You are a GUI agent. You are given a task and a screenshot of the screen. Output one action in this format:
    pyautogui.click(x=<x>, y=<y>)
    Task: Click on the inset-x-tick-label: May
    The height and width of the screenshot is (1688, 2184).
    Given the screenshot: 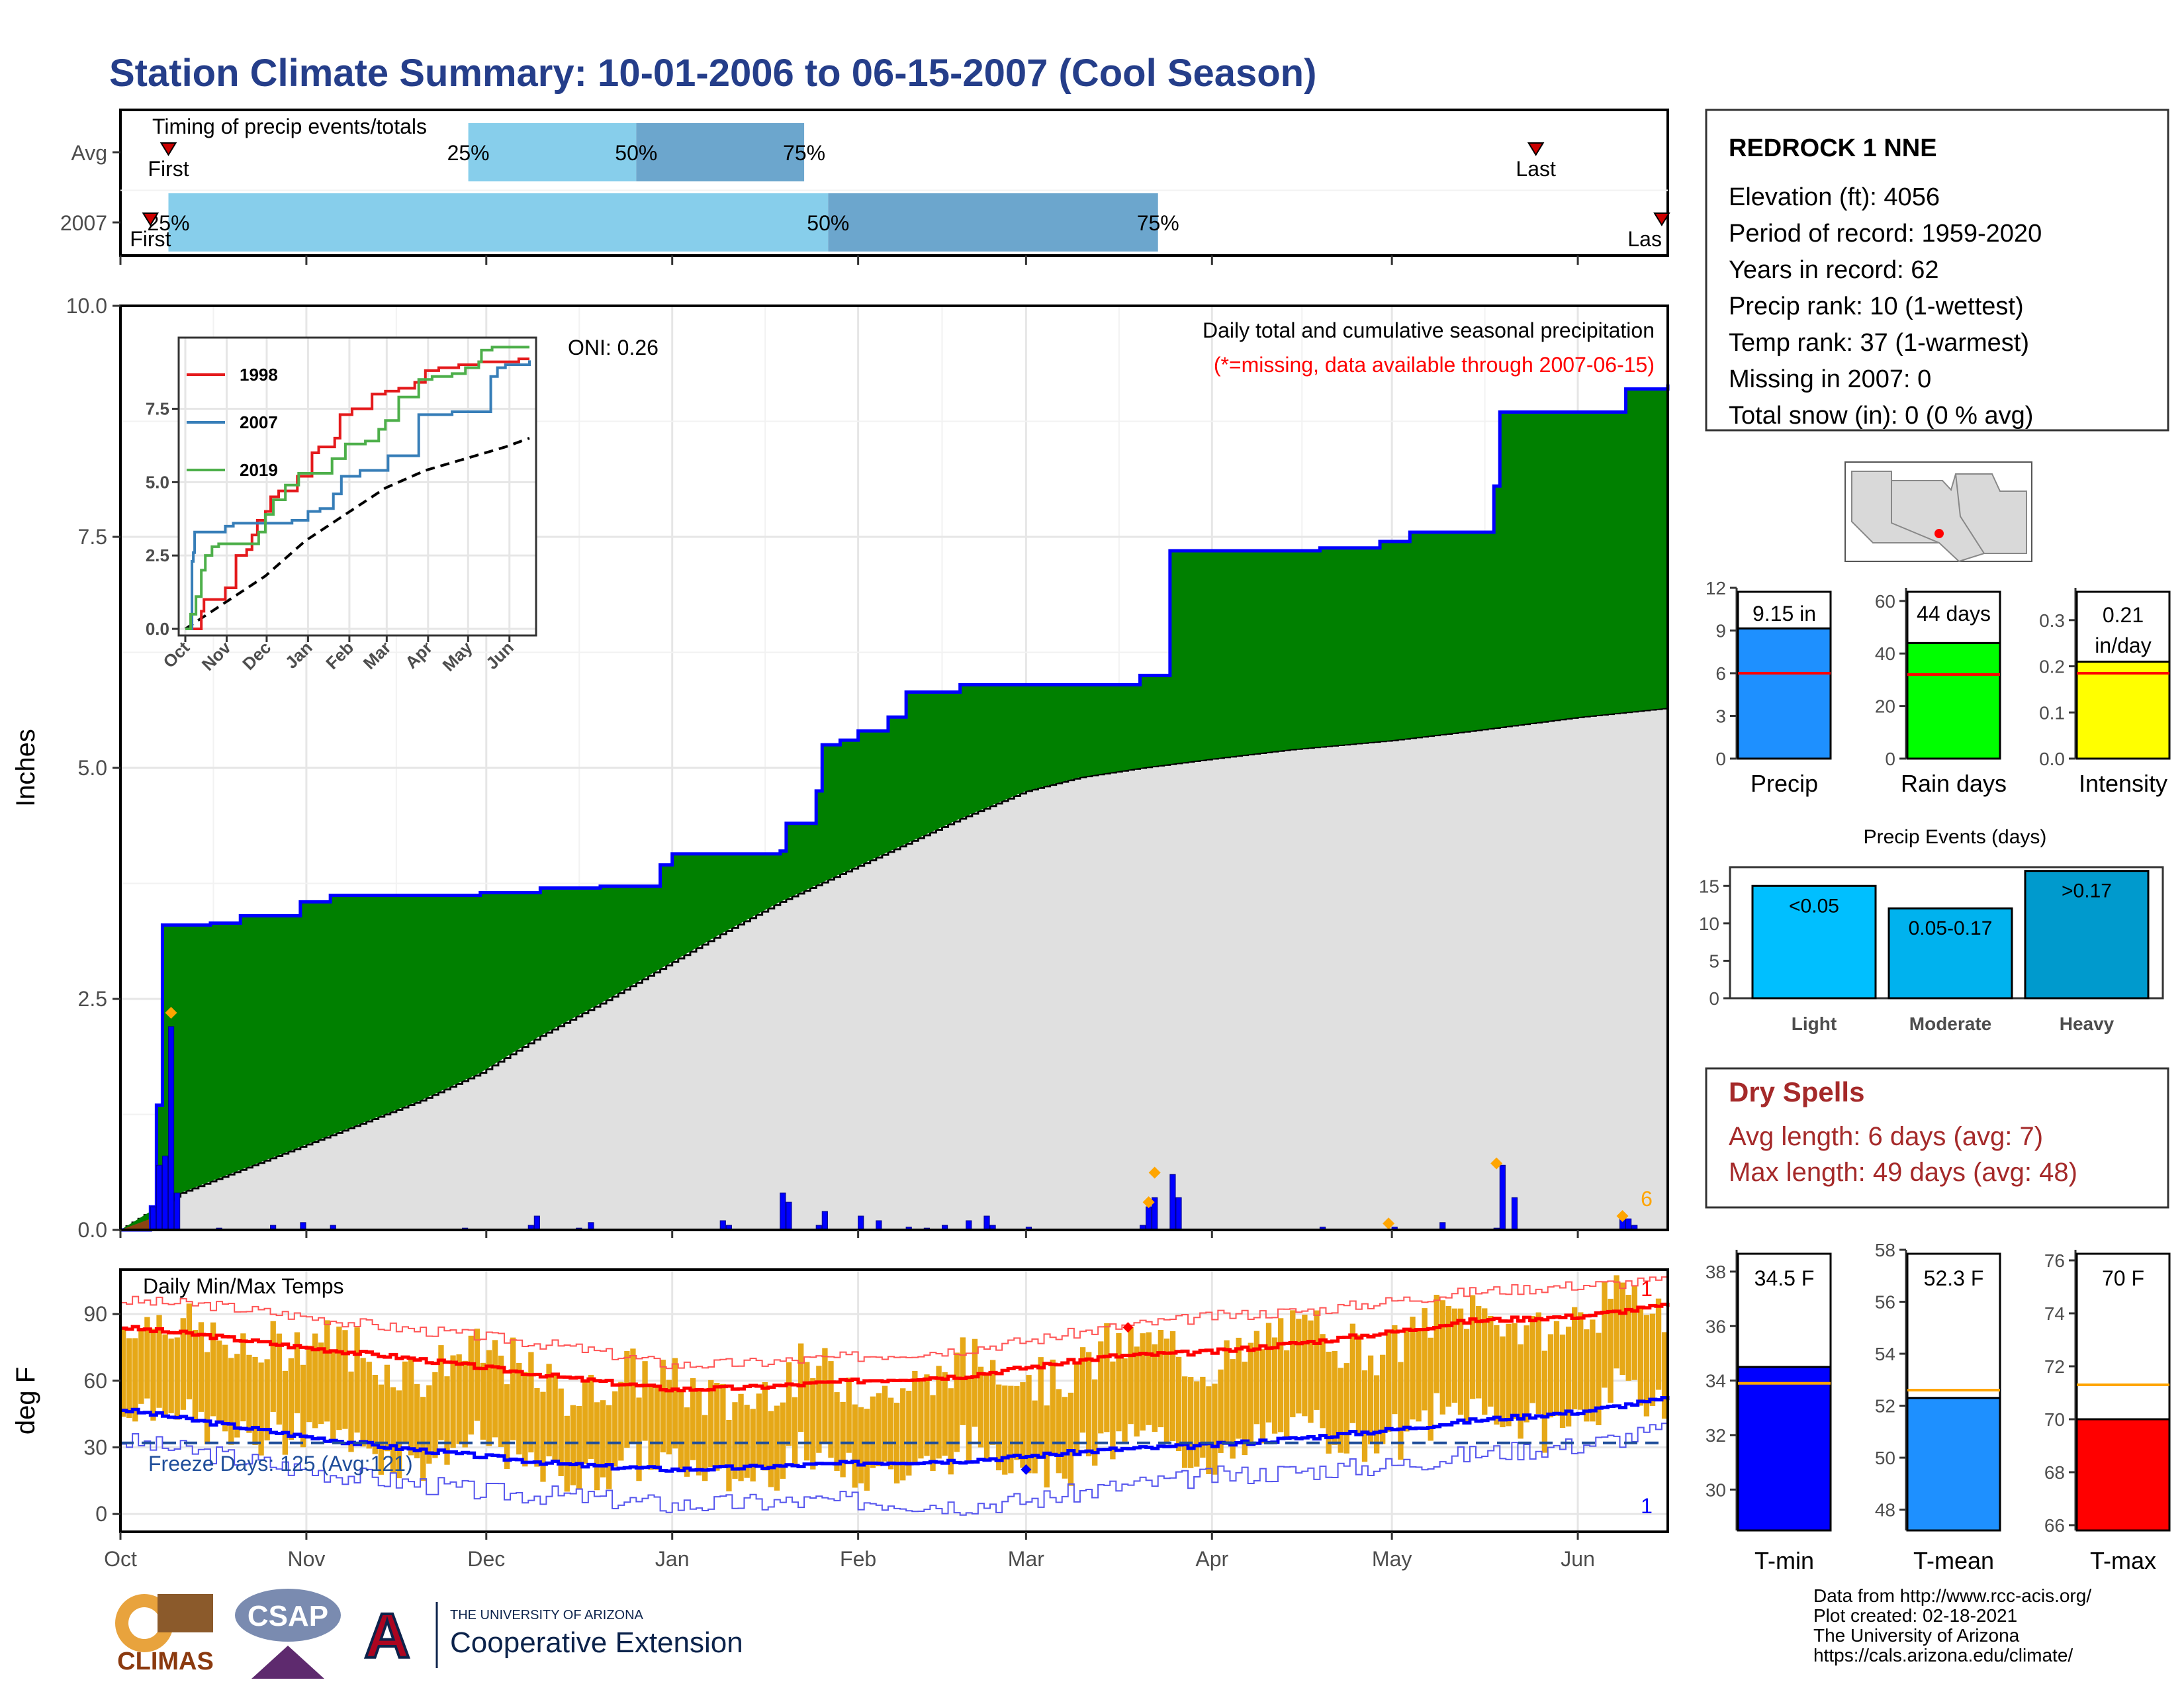 What is the action you would take?
    pyautogui.click(x=458, y=656)
    